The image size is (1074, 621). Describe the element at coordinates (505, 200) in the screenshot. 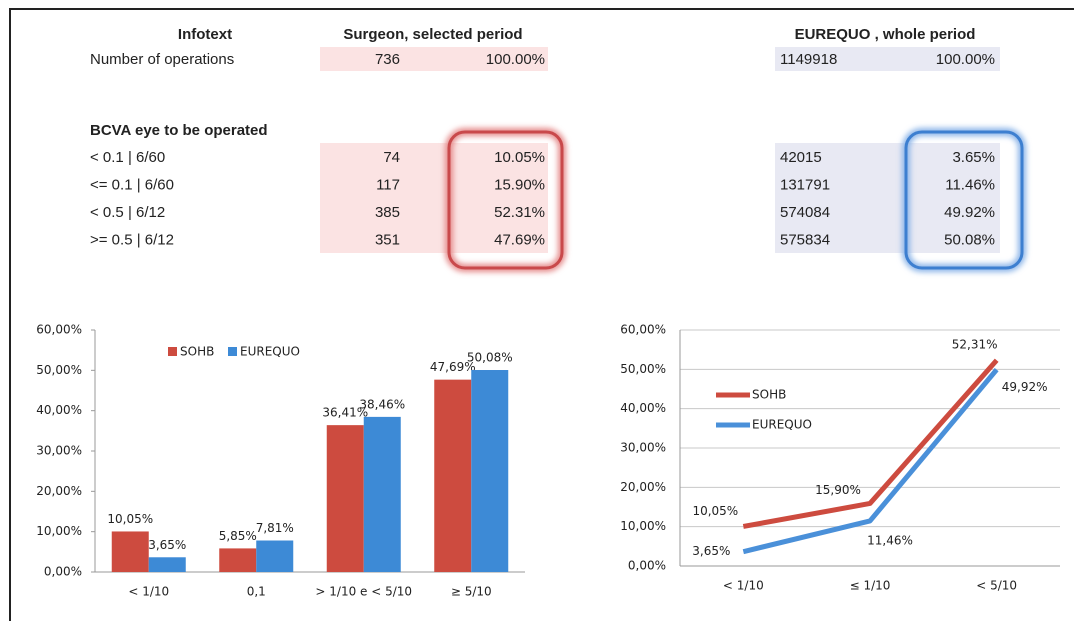

I see `highlight-red` at that location.